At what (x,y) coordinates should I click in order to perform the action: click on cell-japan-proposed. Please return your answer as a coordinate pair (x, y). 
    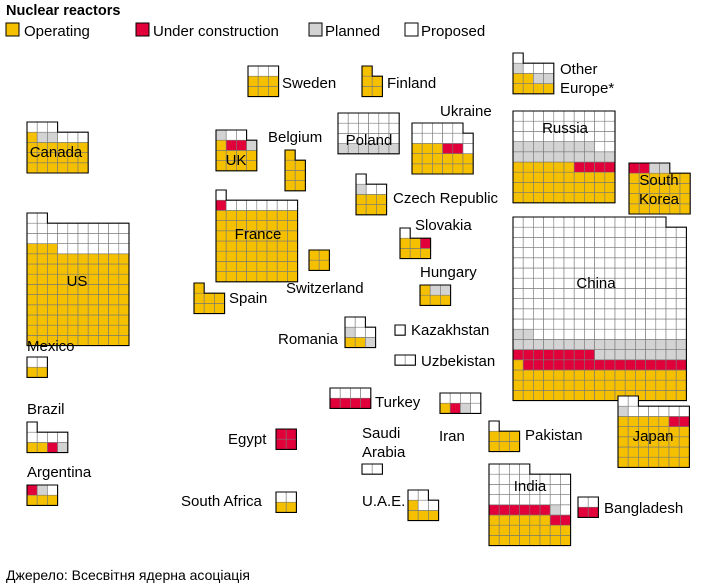
    Looking at the image, I should click on (643, 411).